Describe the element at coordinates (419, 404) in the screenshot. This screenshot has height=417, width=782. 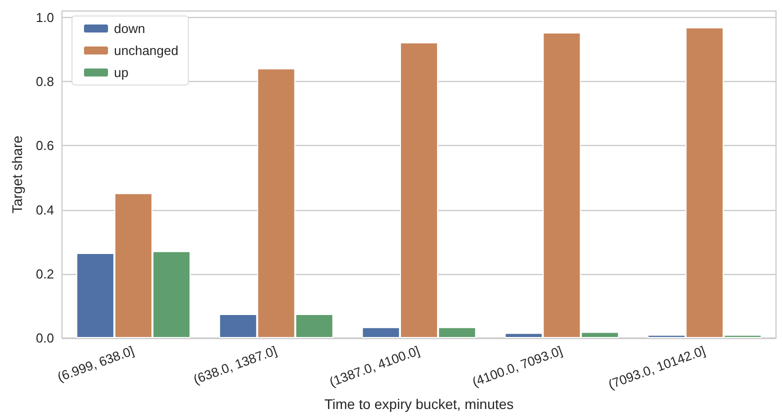
I see `x-axis-title: Time to expiry bucket, minutes` at that location.